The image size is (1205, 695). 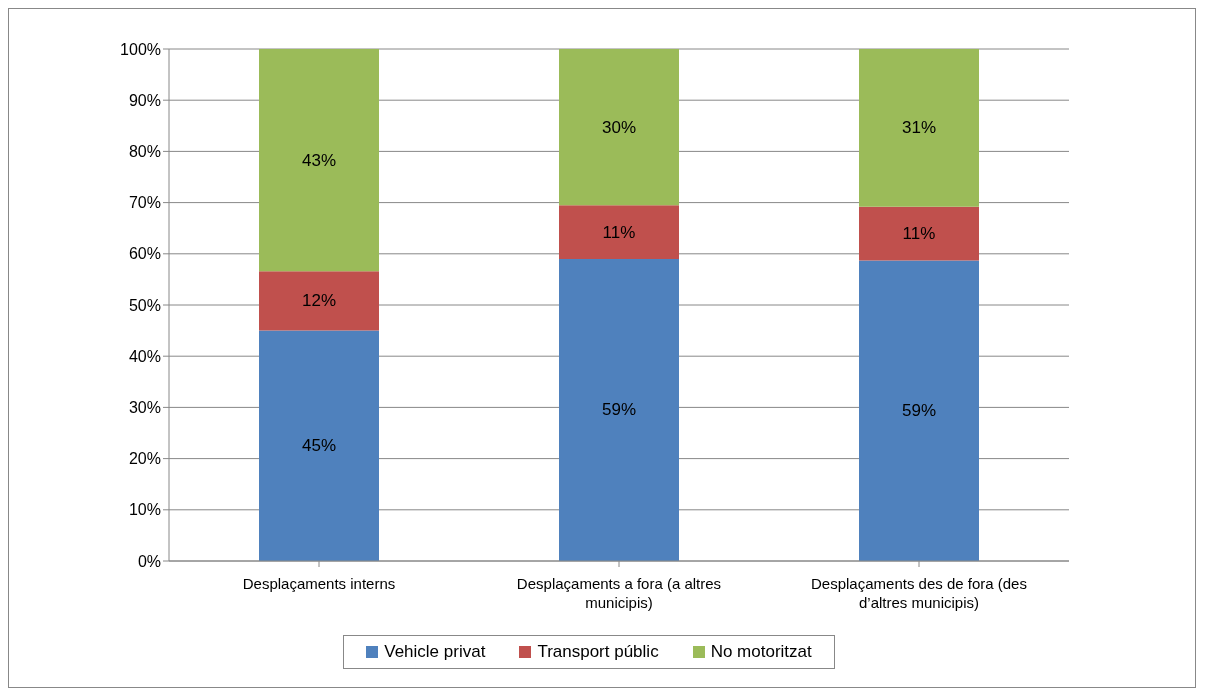 What do you see at coordinates (319, 583) in the screenshot?
I see `x-tick-label: Desplaçaments interns` at bounding box center [319, 583].